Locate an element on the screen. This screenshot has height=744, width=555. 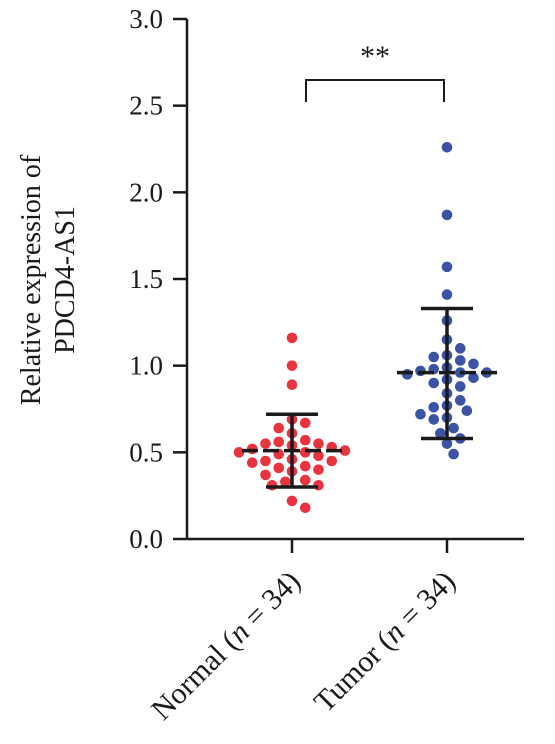
x-category-label: Tumor (n = 34) is located at coordinates (385, 642).